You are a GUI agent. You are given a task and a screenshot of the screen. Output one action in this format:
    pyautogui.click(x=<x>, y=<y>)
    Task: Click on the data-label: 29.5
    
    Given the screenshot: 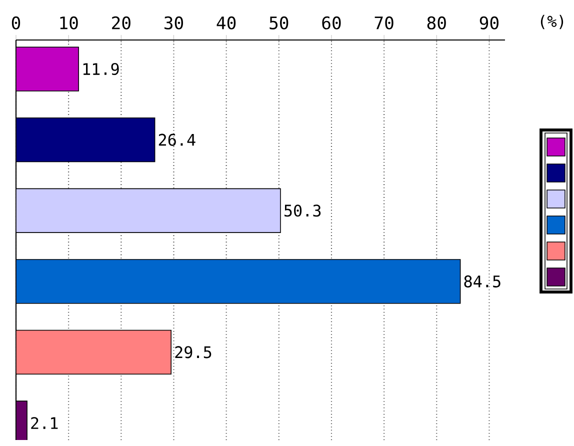 What is the action you would take?
    pyautogui.click(x=193, y=352)
    